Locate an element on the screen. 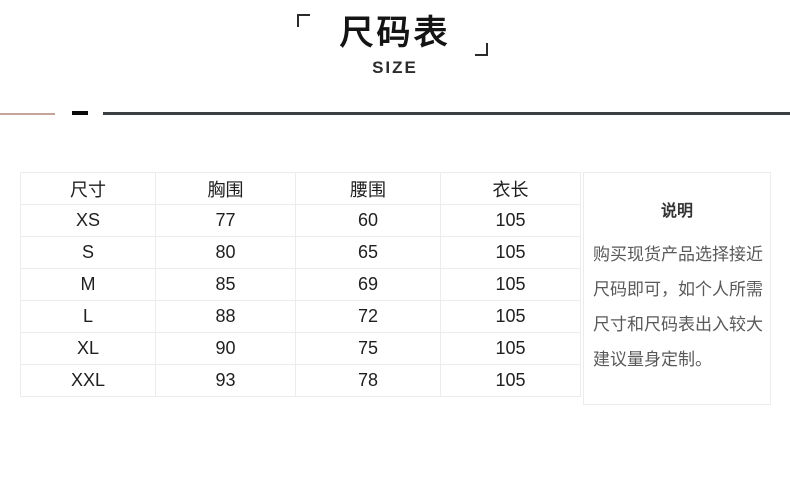  measurement-cell: 93 is located at coordinates (225, 380).